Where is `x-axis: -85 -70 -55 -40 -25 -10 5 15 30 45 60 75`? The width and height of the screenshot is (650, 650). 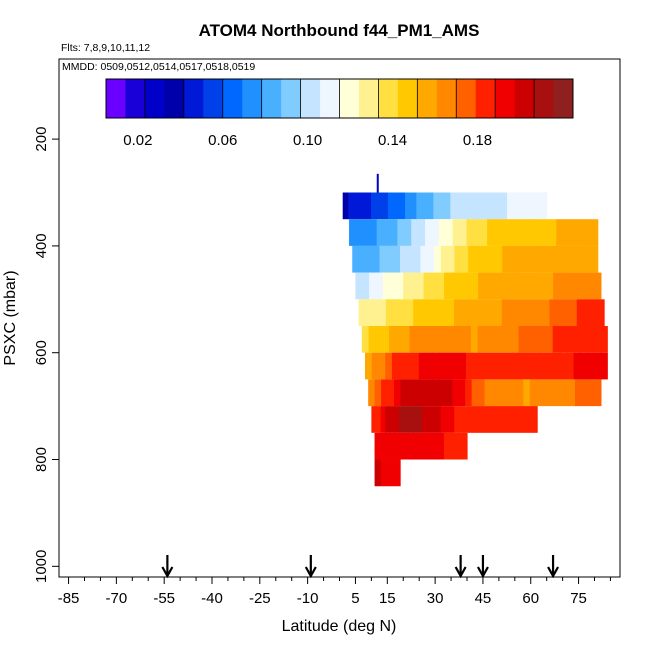
x-axis: -85 -70 -55 -40 -25 -10 5 15 30 45 60 75 is located at coordinates (334, 592).